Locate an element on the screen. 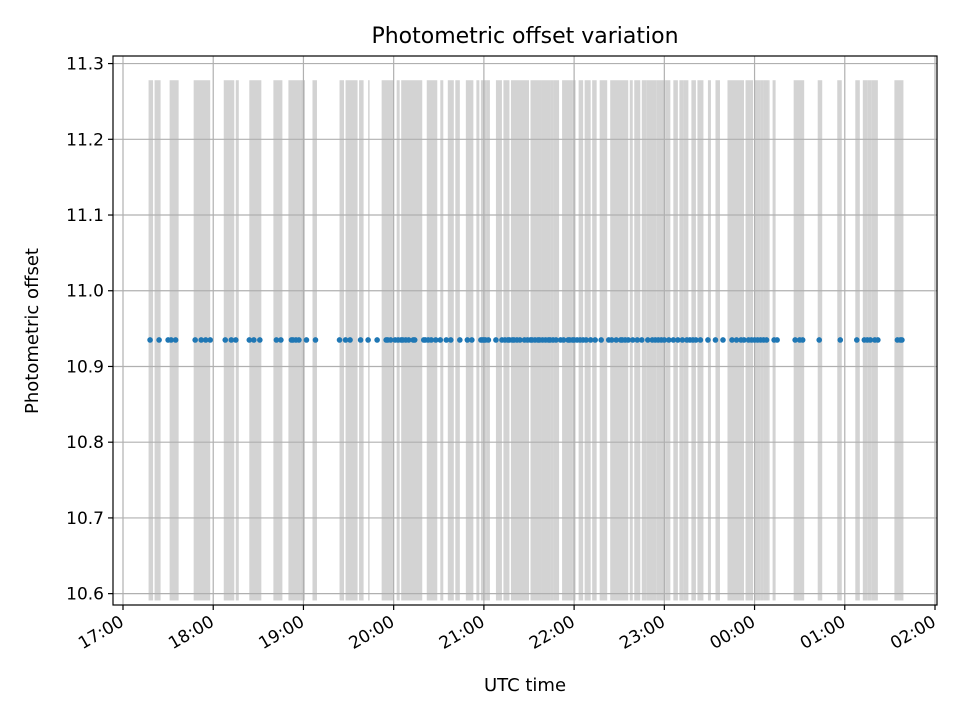  y-tick-label: 10.7 is located at coordinates (85, 519).